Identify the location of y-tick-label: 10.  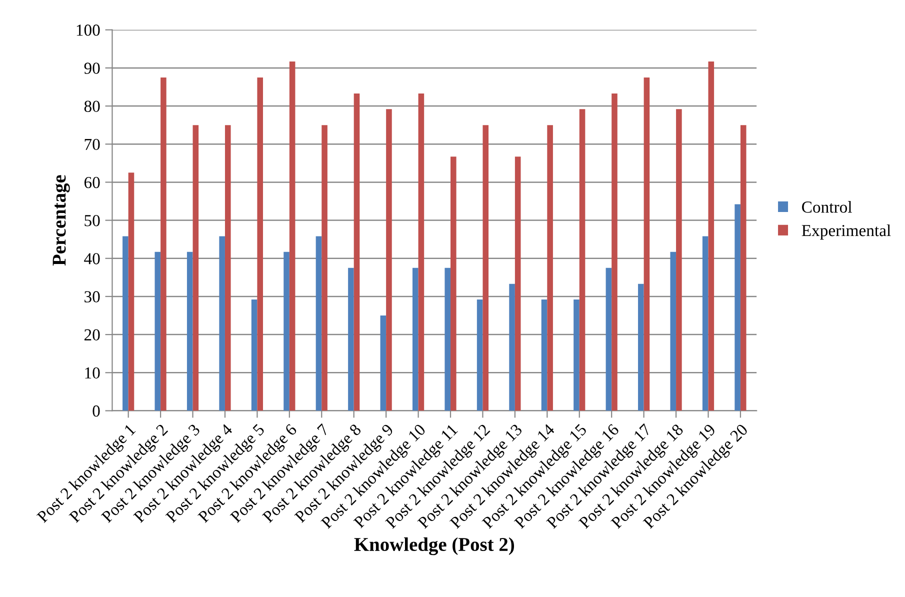
(92, 373).